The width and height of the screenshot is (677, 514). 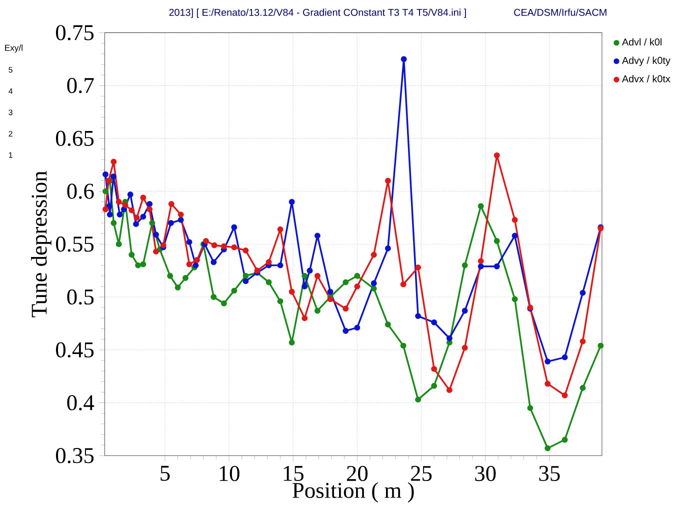 I want to click on y-tick-label: 0.55, so click(x=75, y=244).